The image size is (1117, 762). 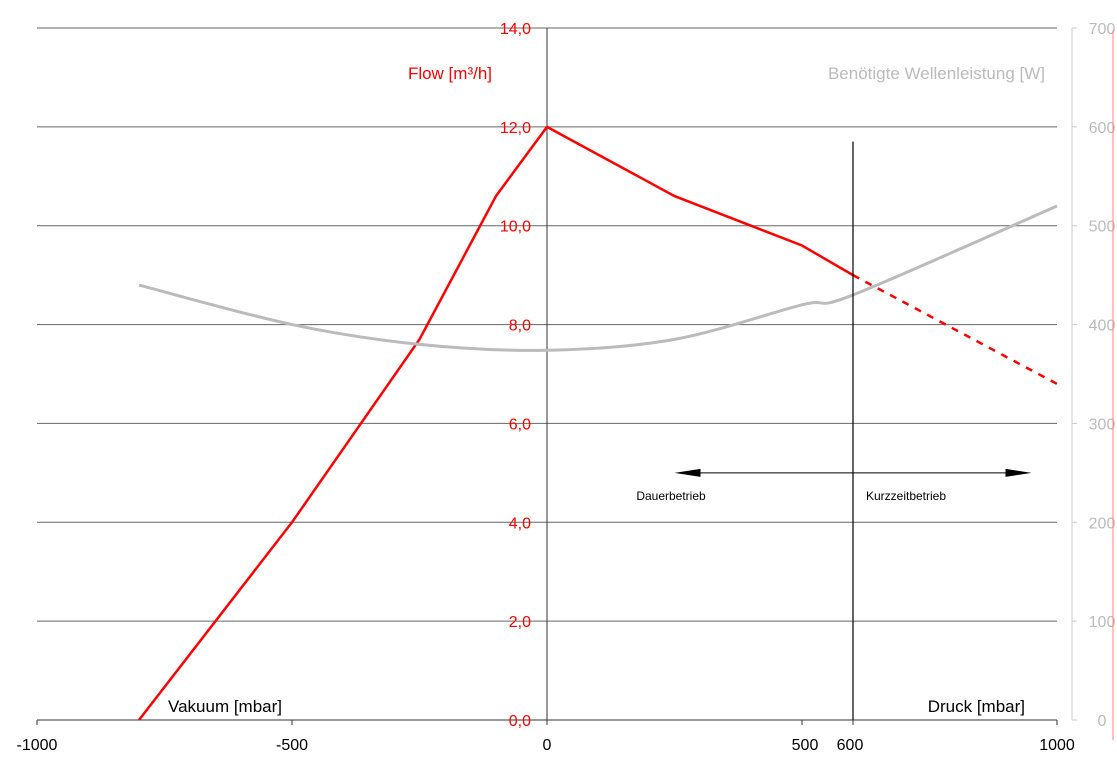 I want to click on right-tick-label-6: 600, so click(x=1102, y=128).